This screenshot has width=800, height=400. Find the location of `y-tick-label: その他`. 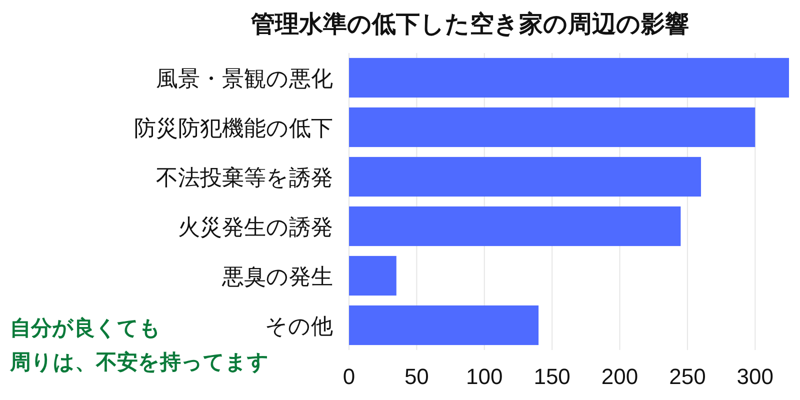

y-tick-label: その他 is located at coordinates (299, 325).